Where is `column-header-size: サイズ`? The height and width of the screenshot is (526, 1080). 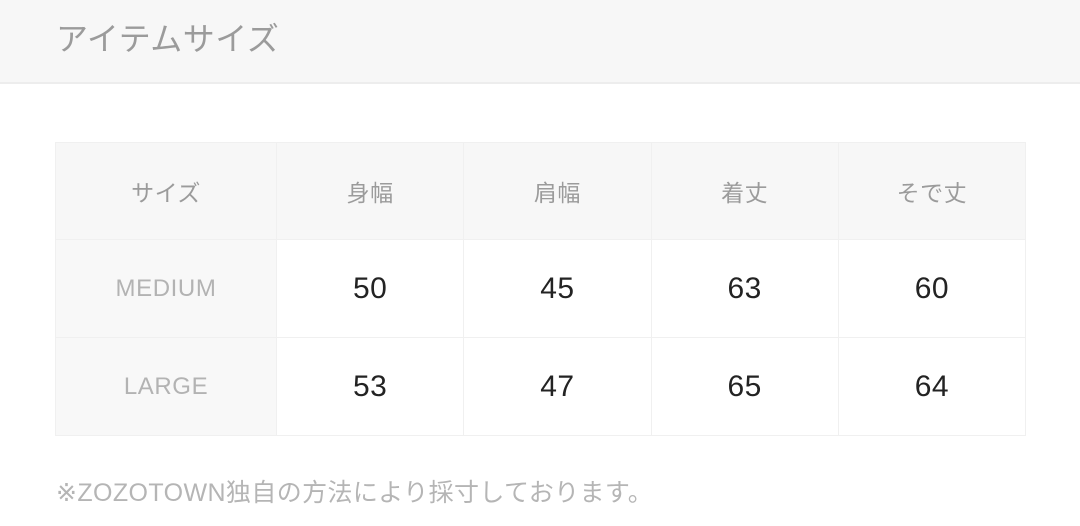
column-header-size: サイズ is located at coordinates (166, 191).